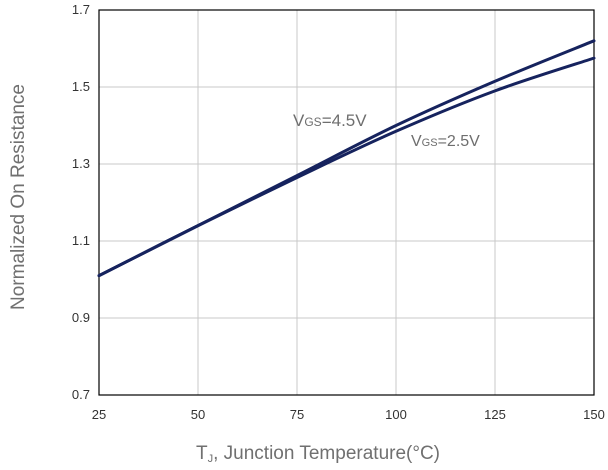 Image resolution: width=608 pixels, height=470 pixels. I want to click on x-tick-label: 150, so click(594, 414).